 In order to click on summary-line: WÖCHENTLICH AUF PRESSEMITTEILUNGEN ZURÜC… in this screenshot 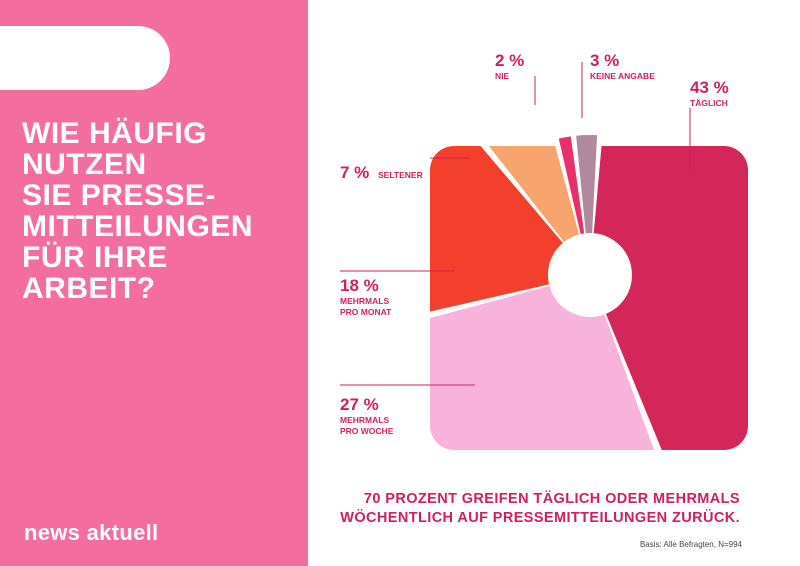, I will do `click(540, 518)`.